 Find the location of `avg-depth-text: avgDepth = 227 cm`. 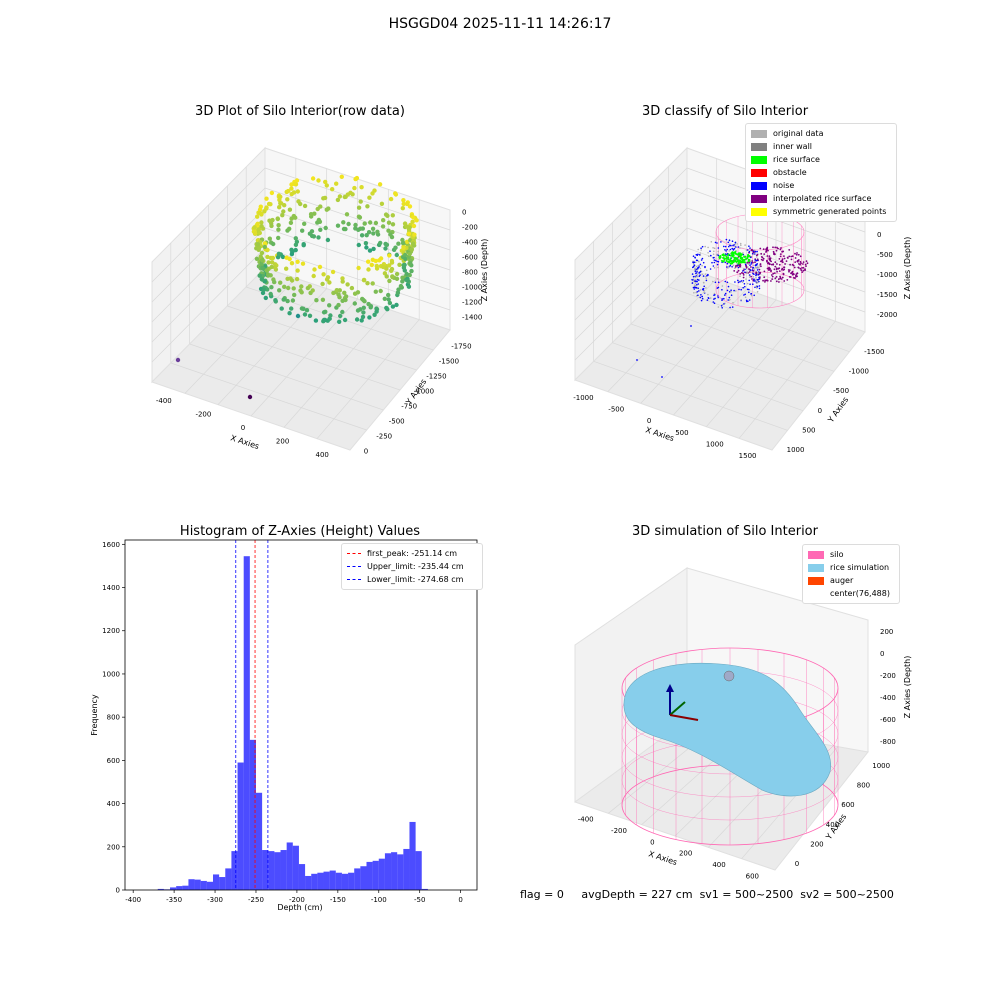

avg-depth-text: avgDepth = 227 cm is located at coordinates (637, 894).